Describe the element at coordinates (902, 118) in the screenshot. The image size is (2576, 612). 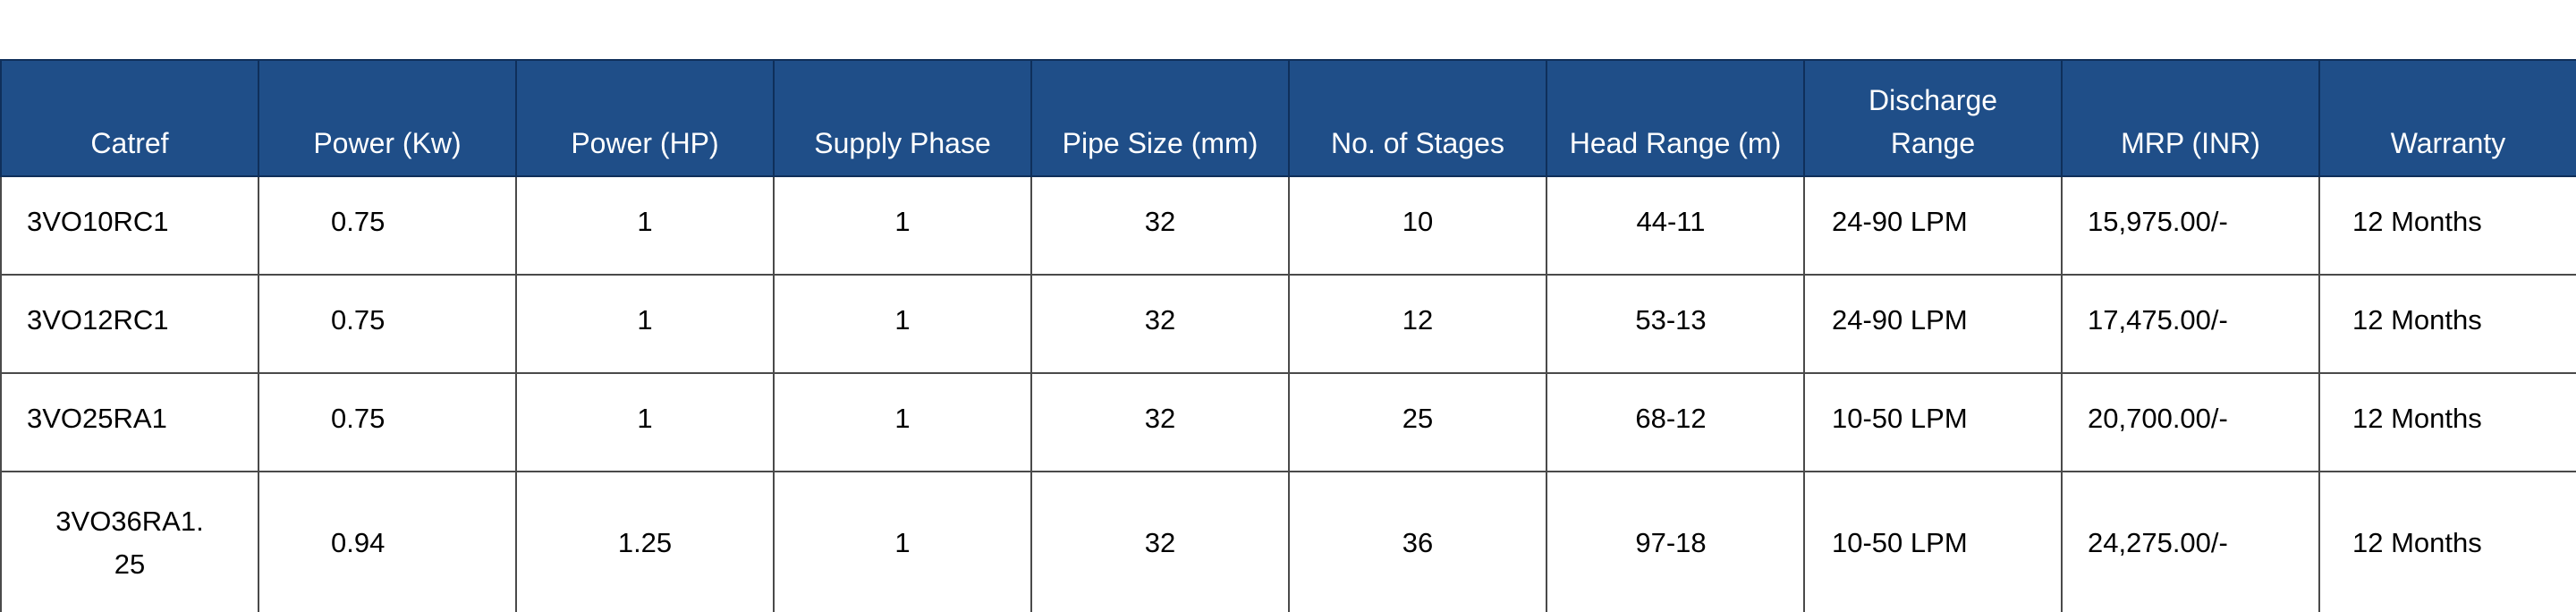
I see `header-supply-phase: Supply Phase` at that location.